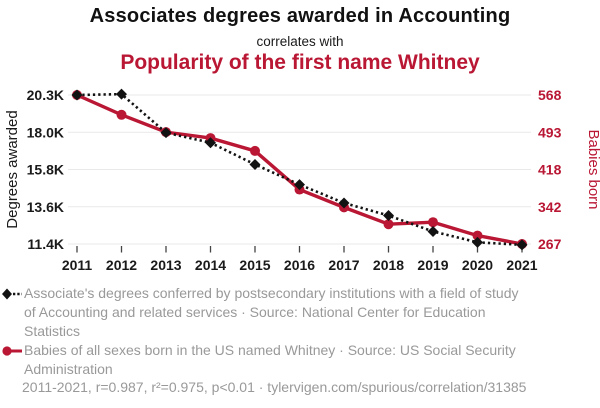  I want to click on x-axis-tick-label: 2017, so click(343, 265).